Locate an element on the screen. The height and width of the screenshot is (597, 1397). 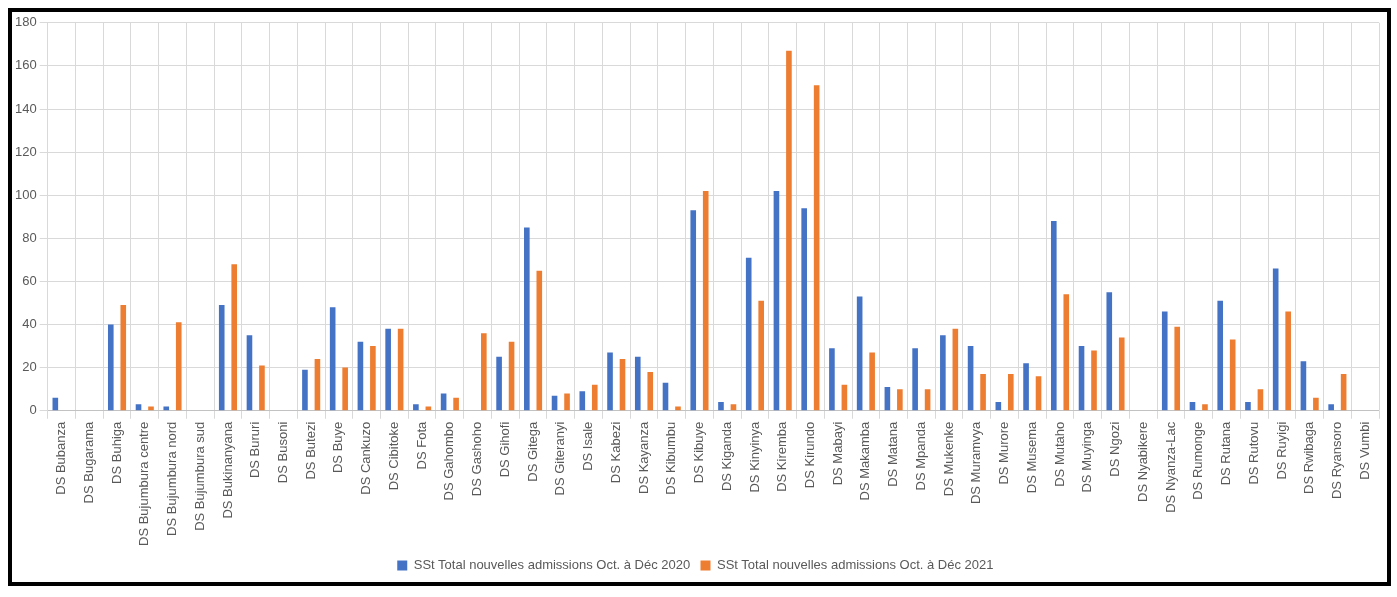
x-tick-label: DS Kinyinya is located at coordinates (754, 456).